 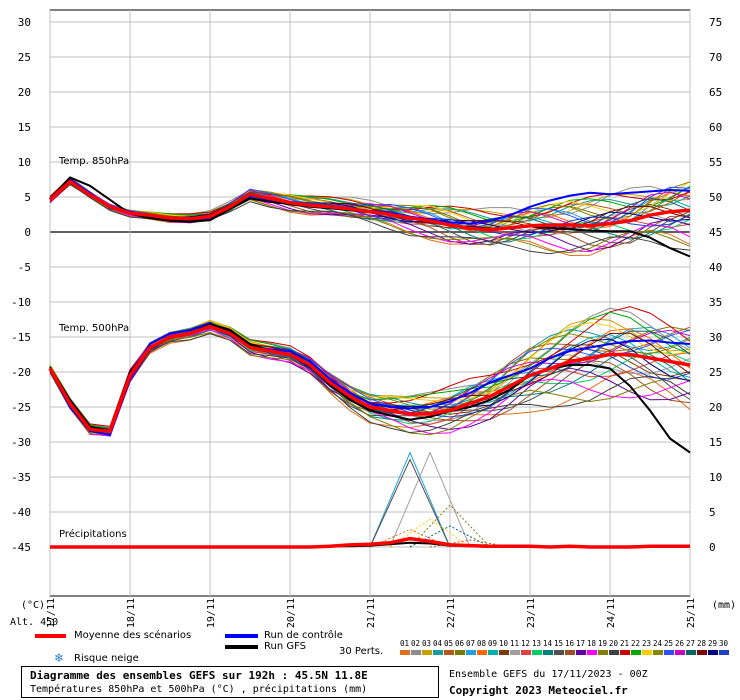 I want to click on perturbation-label: 17, so click(x=580, y=643).